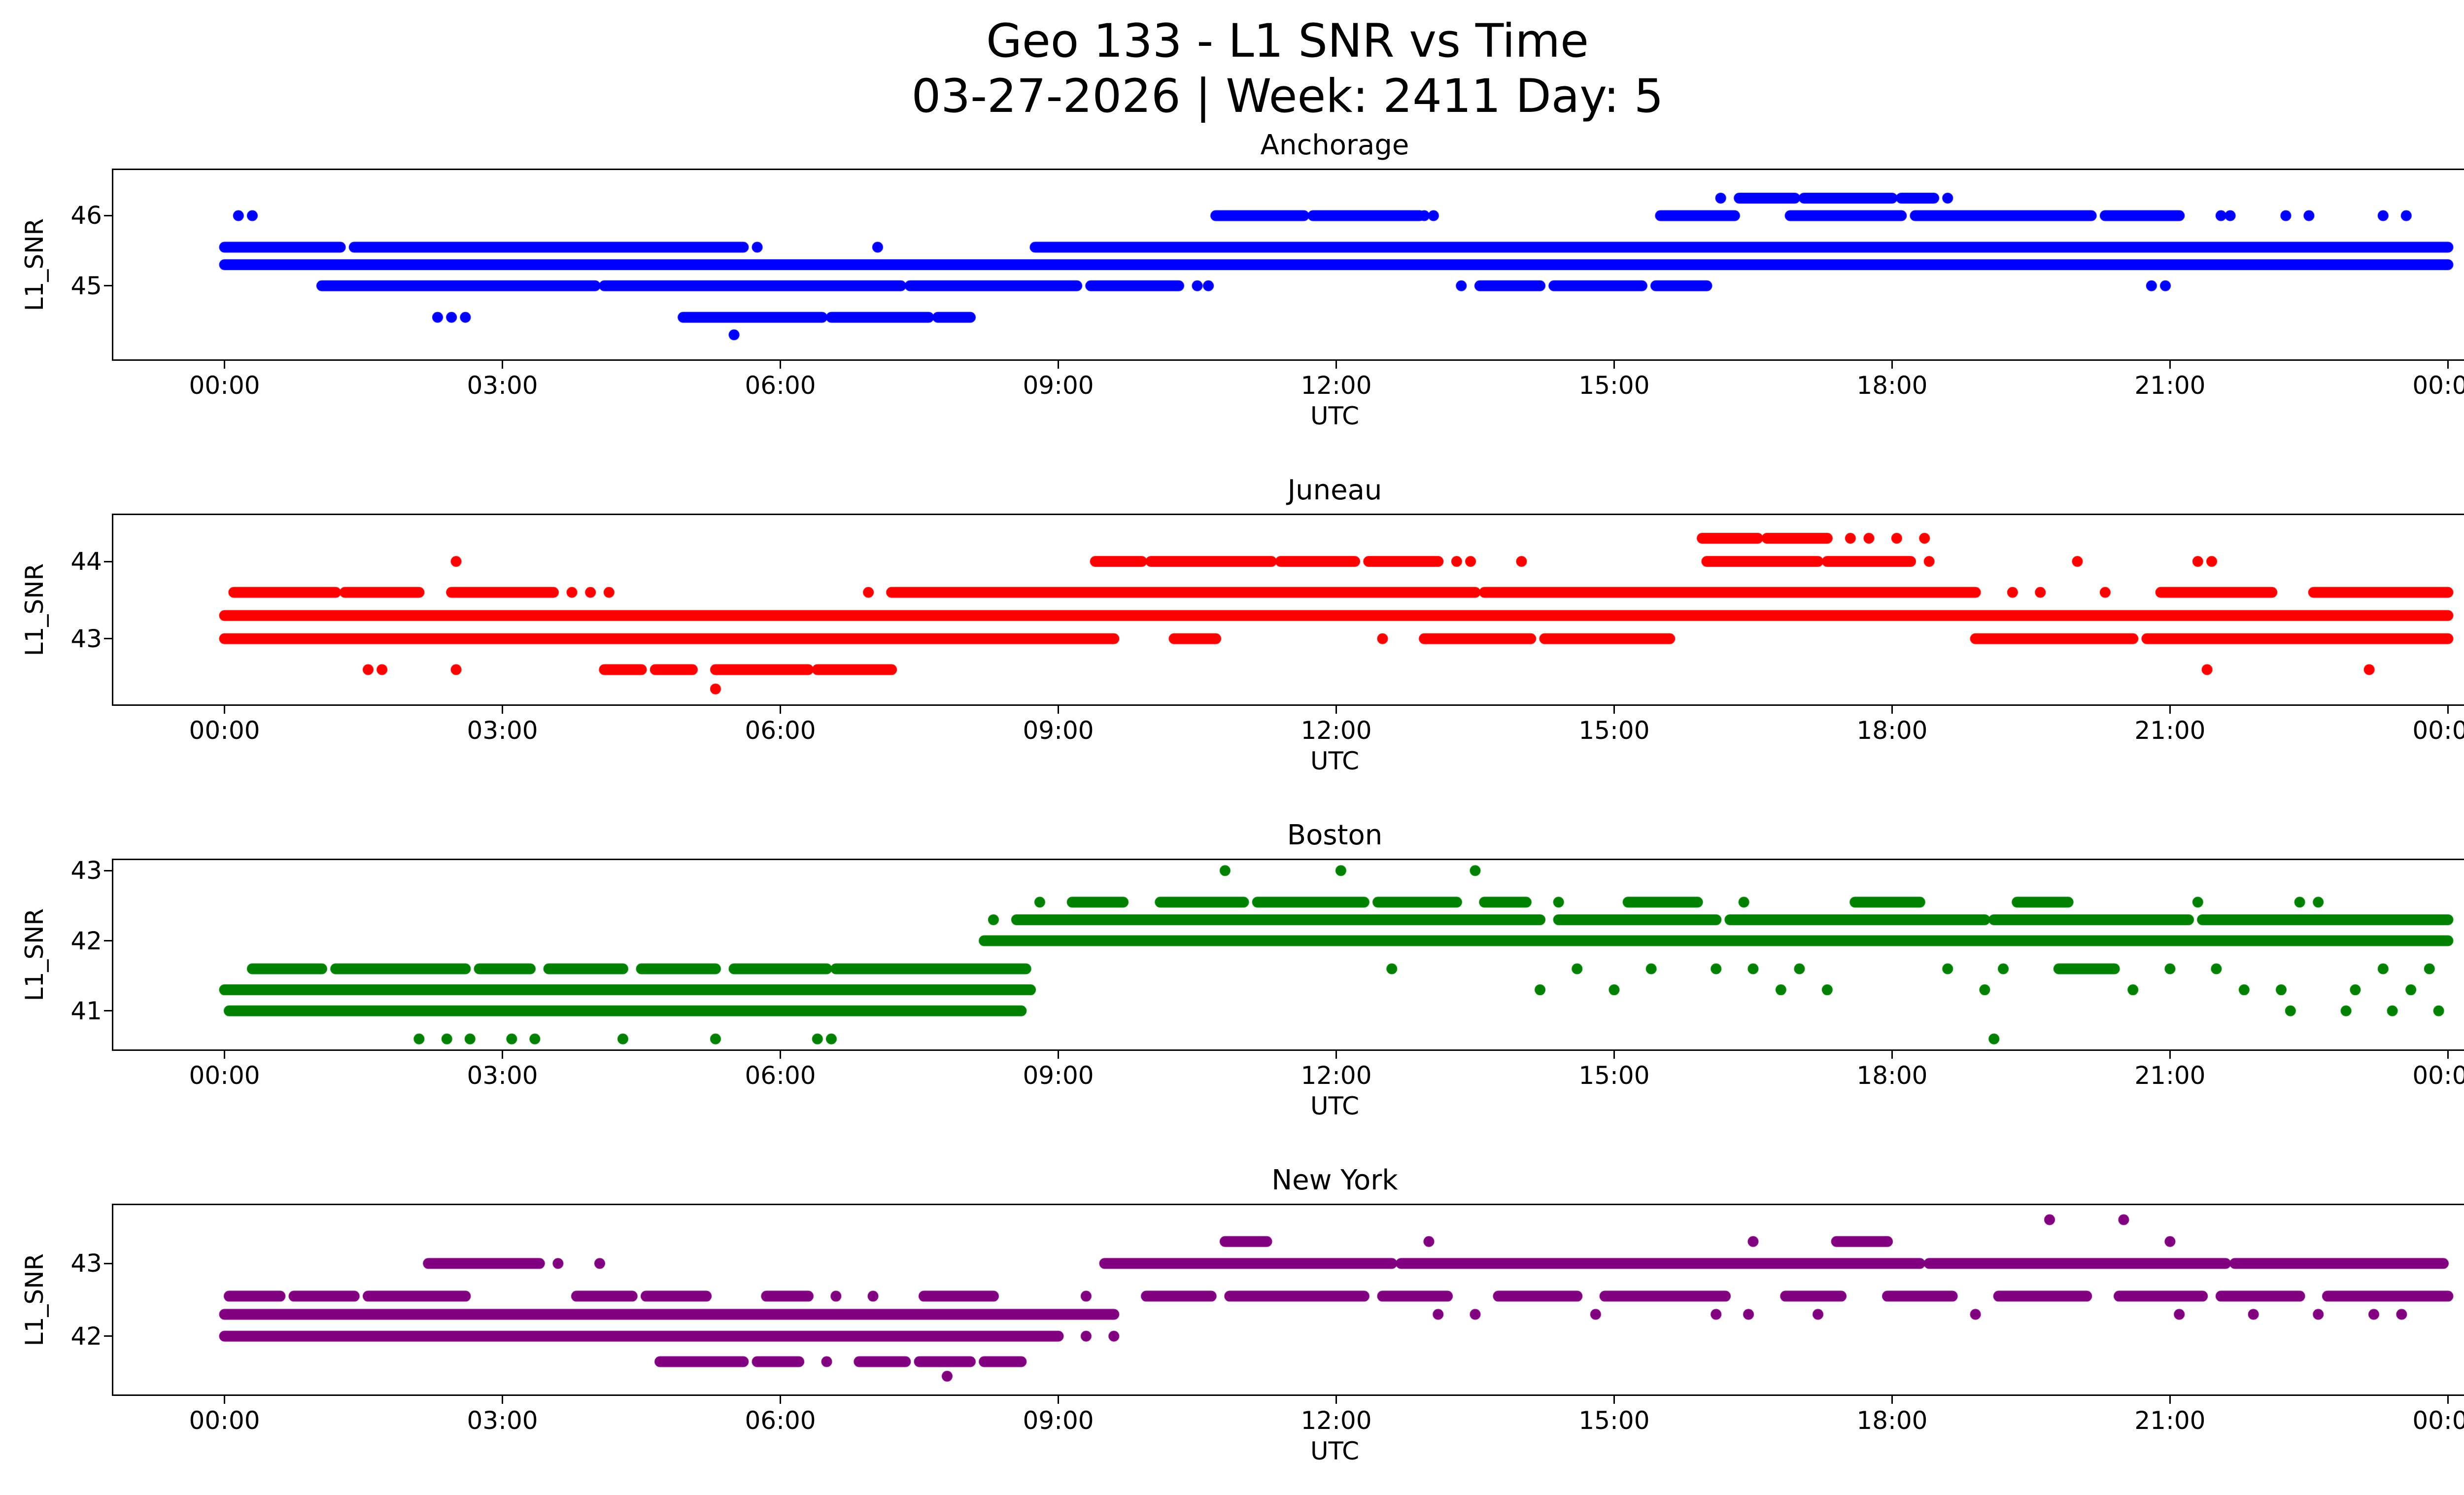  Describe the element at coordinates (1334, 1180) in the screenshot. I see `subplot-title: New York` at that location.